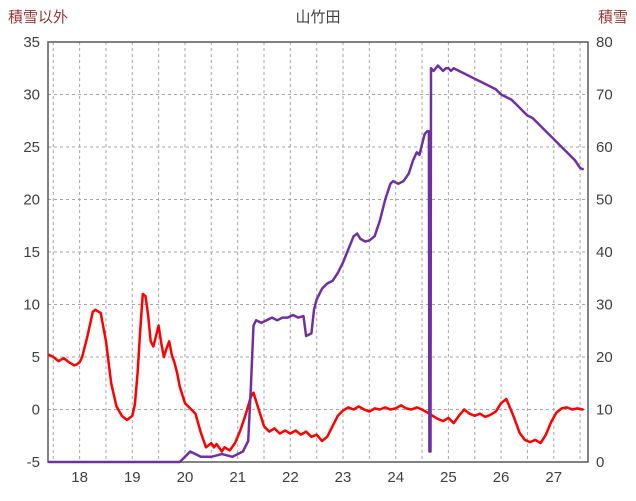  Describe the element at coordinates (600, 462) in the screenshot. I see `y-axis-right-tick-label: 0` at that location.